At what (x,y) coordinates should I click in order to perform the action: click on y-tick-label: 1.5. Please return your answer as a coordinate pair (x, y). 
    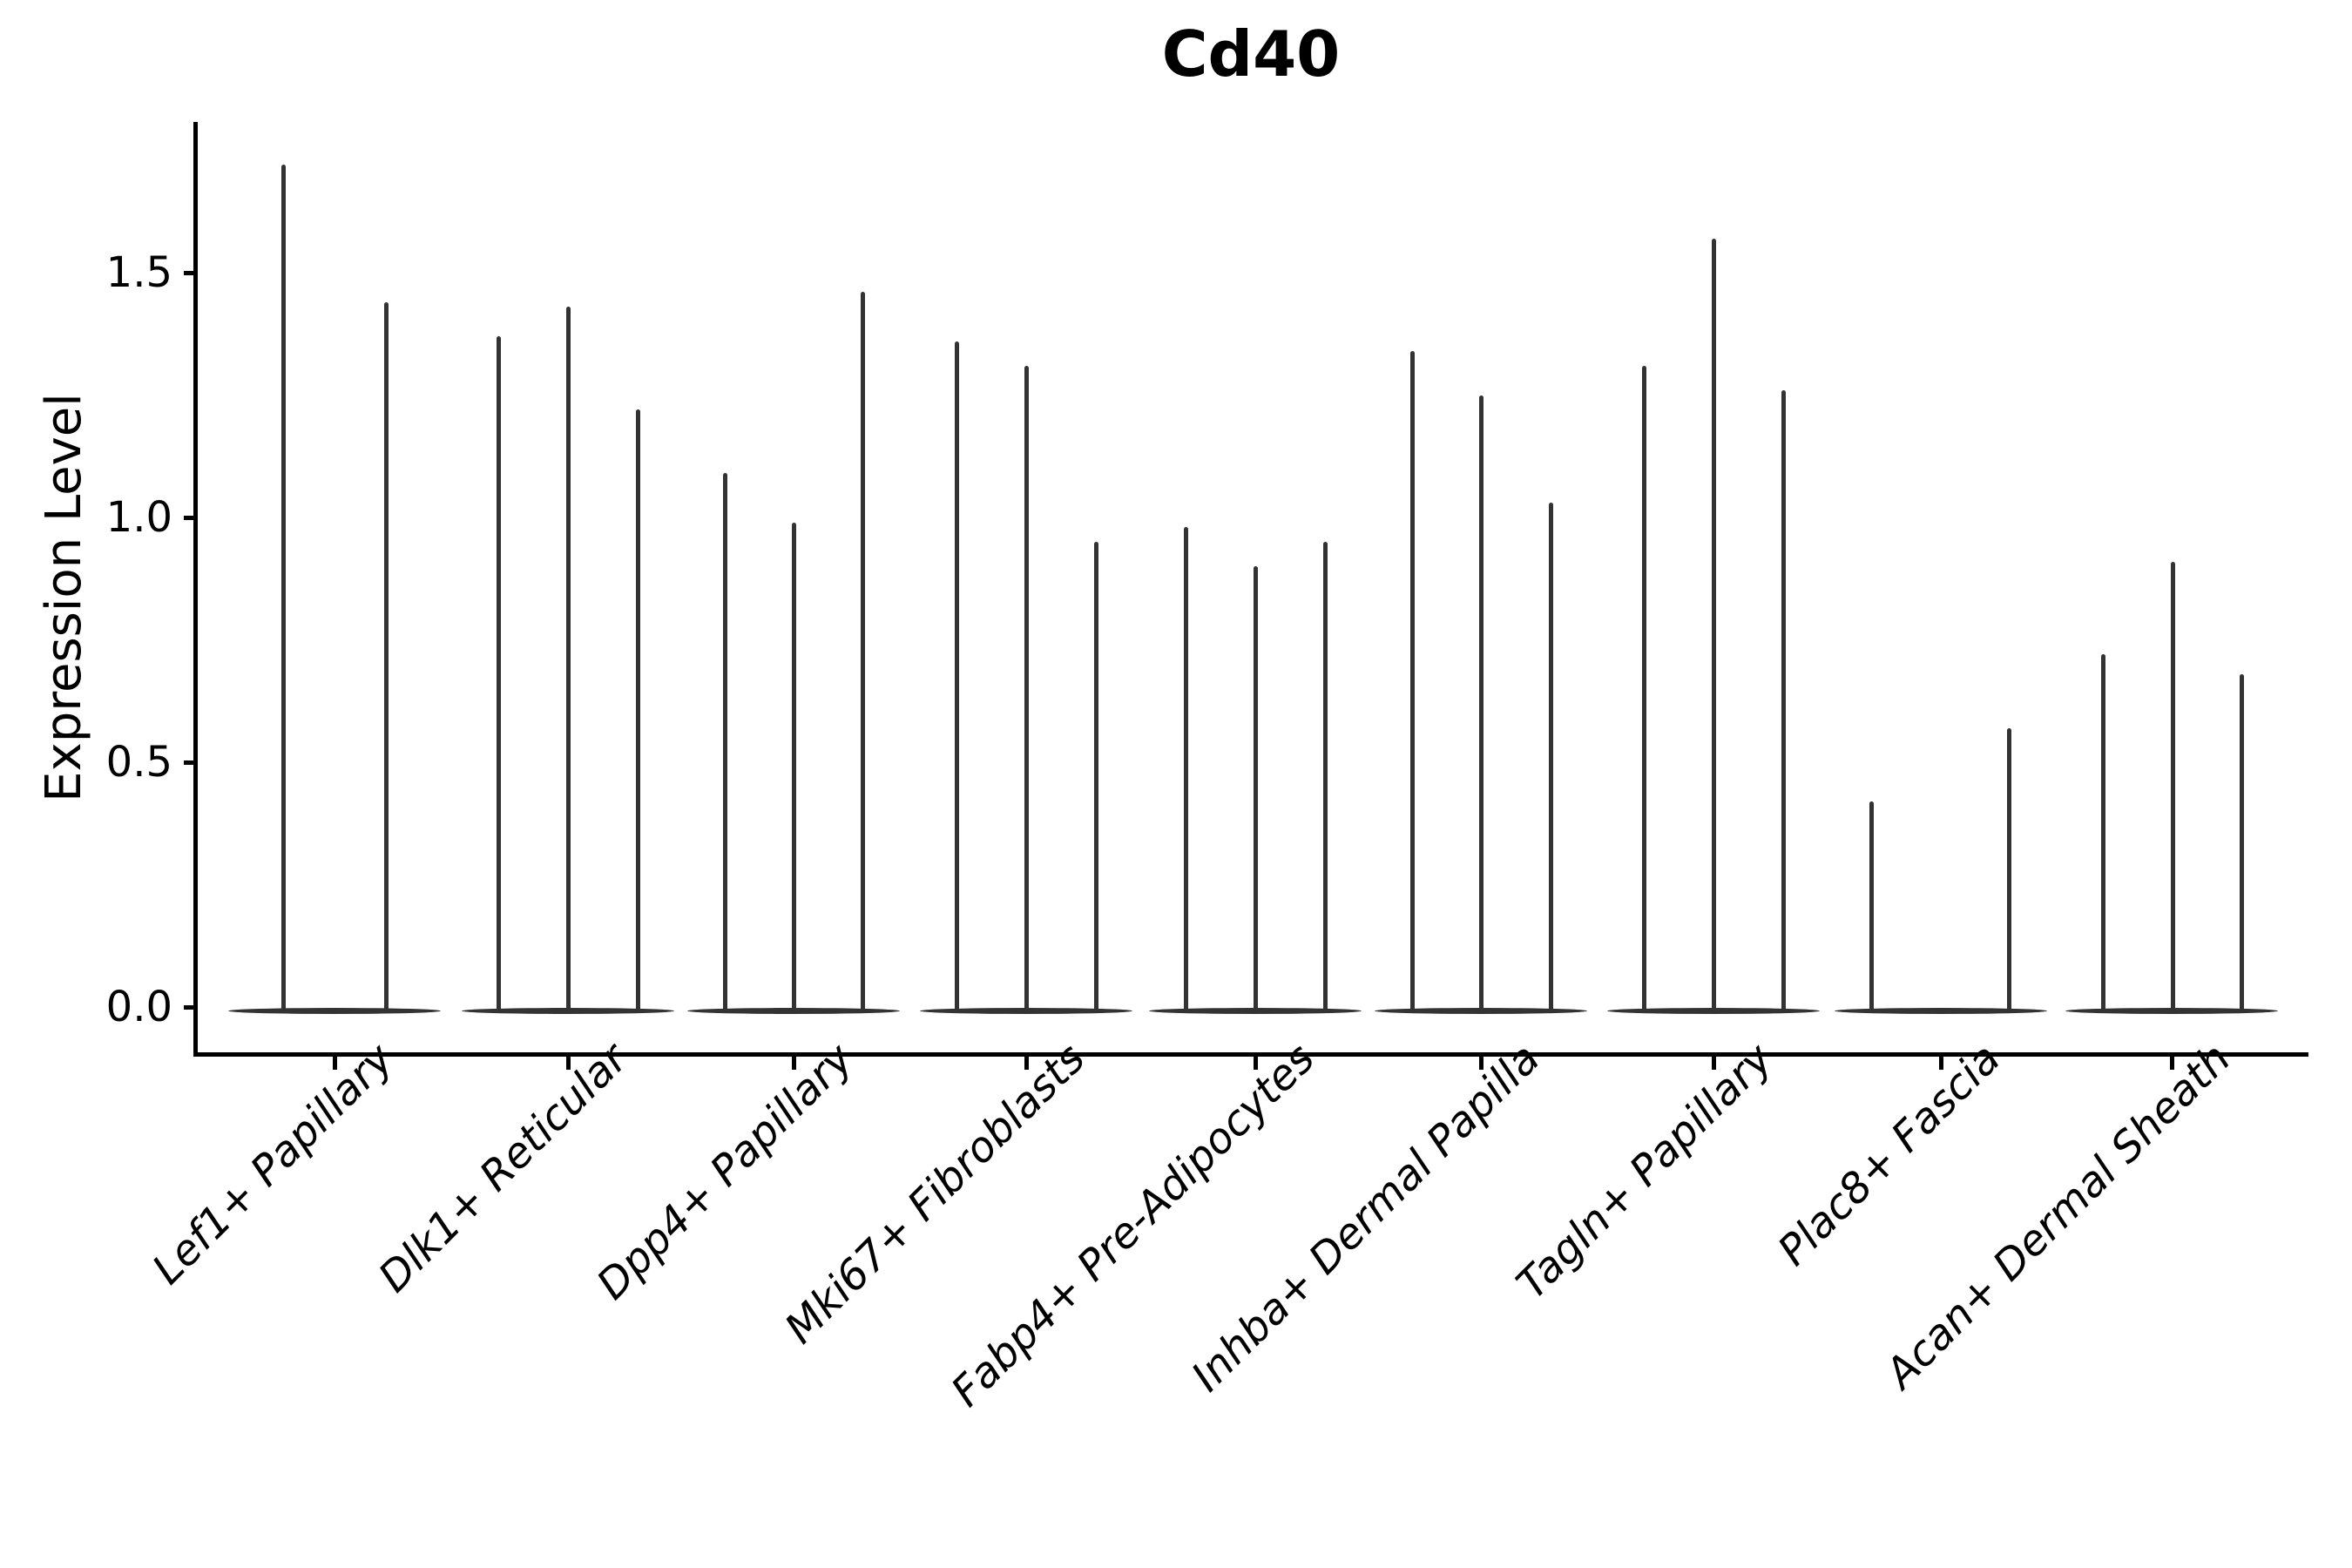
    Looking at the image, I should click on (138, 272).